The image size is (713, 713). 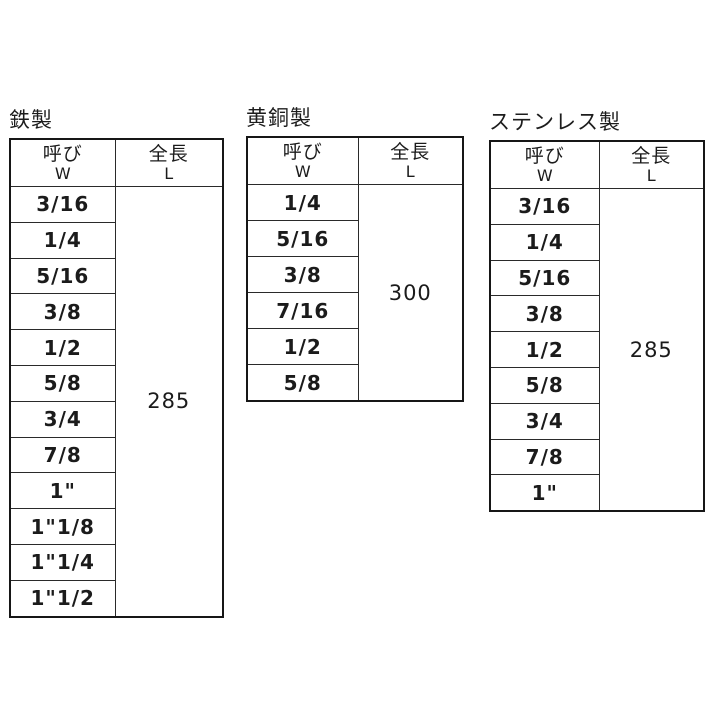 I want to click on nominal-size-cell: 1"1/4, so click(x=62, y=562).